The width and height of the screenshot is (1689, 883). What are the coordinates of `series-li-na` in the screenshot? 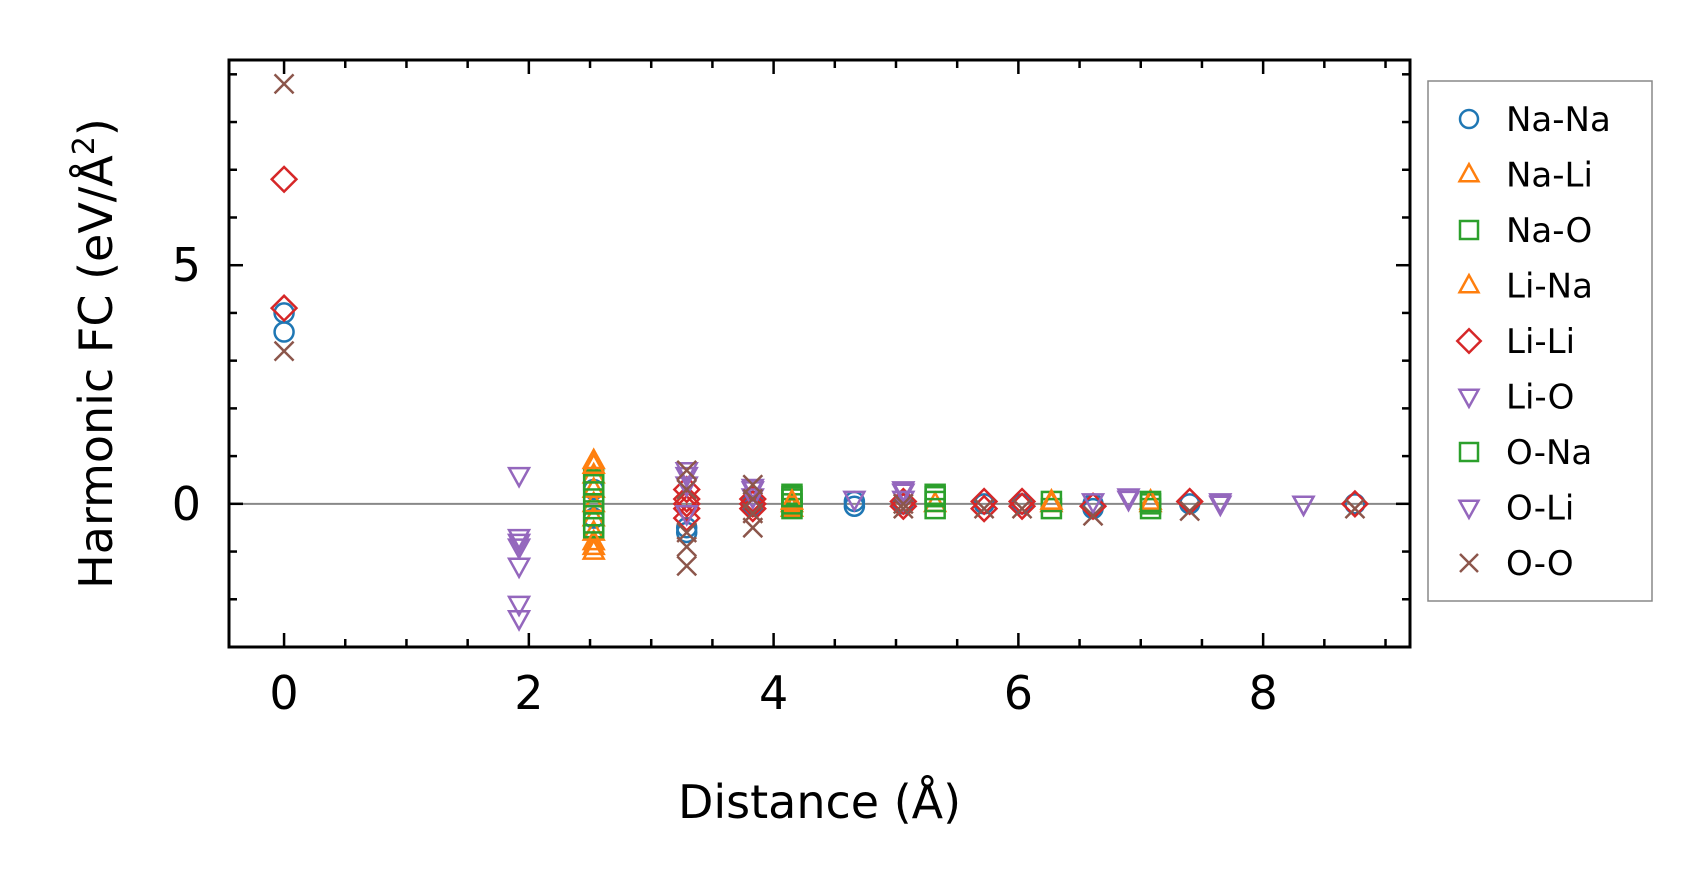 It's located at (872, 501).